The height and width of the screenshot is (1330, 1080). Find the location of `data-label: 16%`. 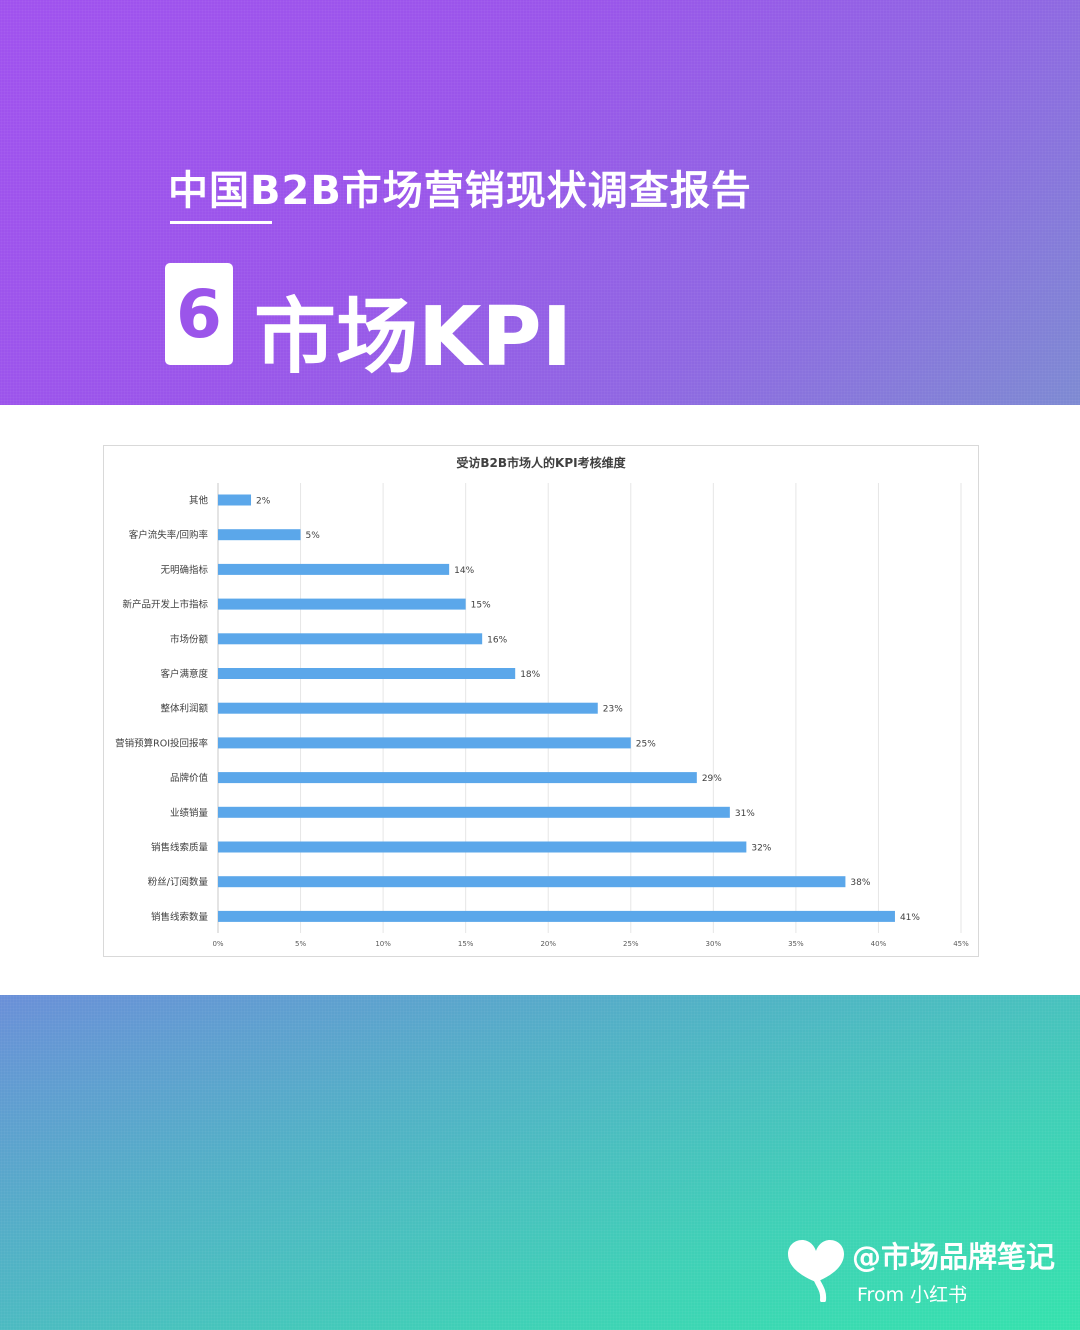

data-label: 16% is located at coordinates (497, 640).